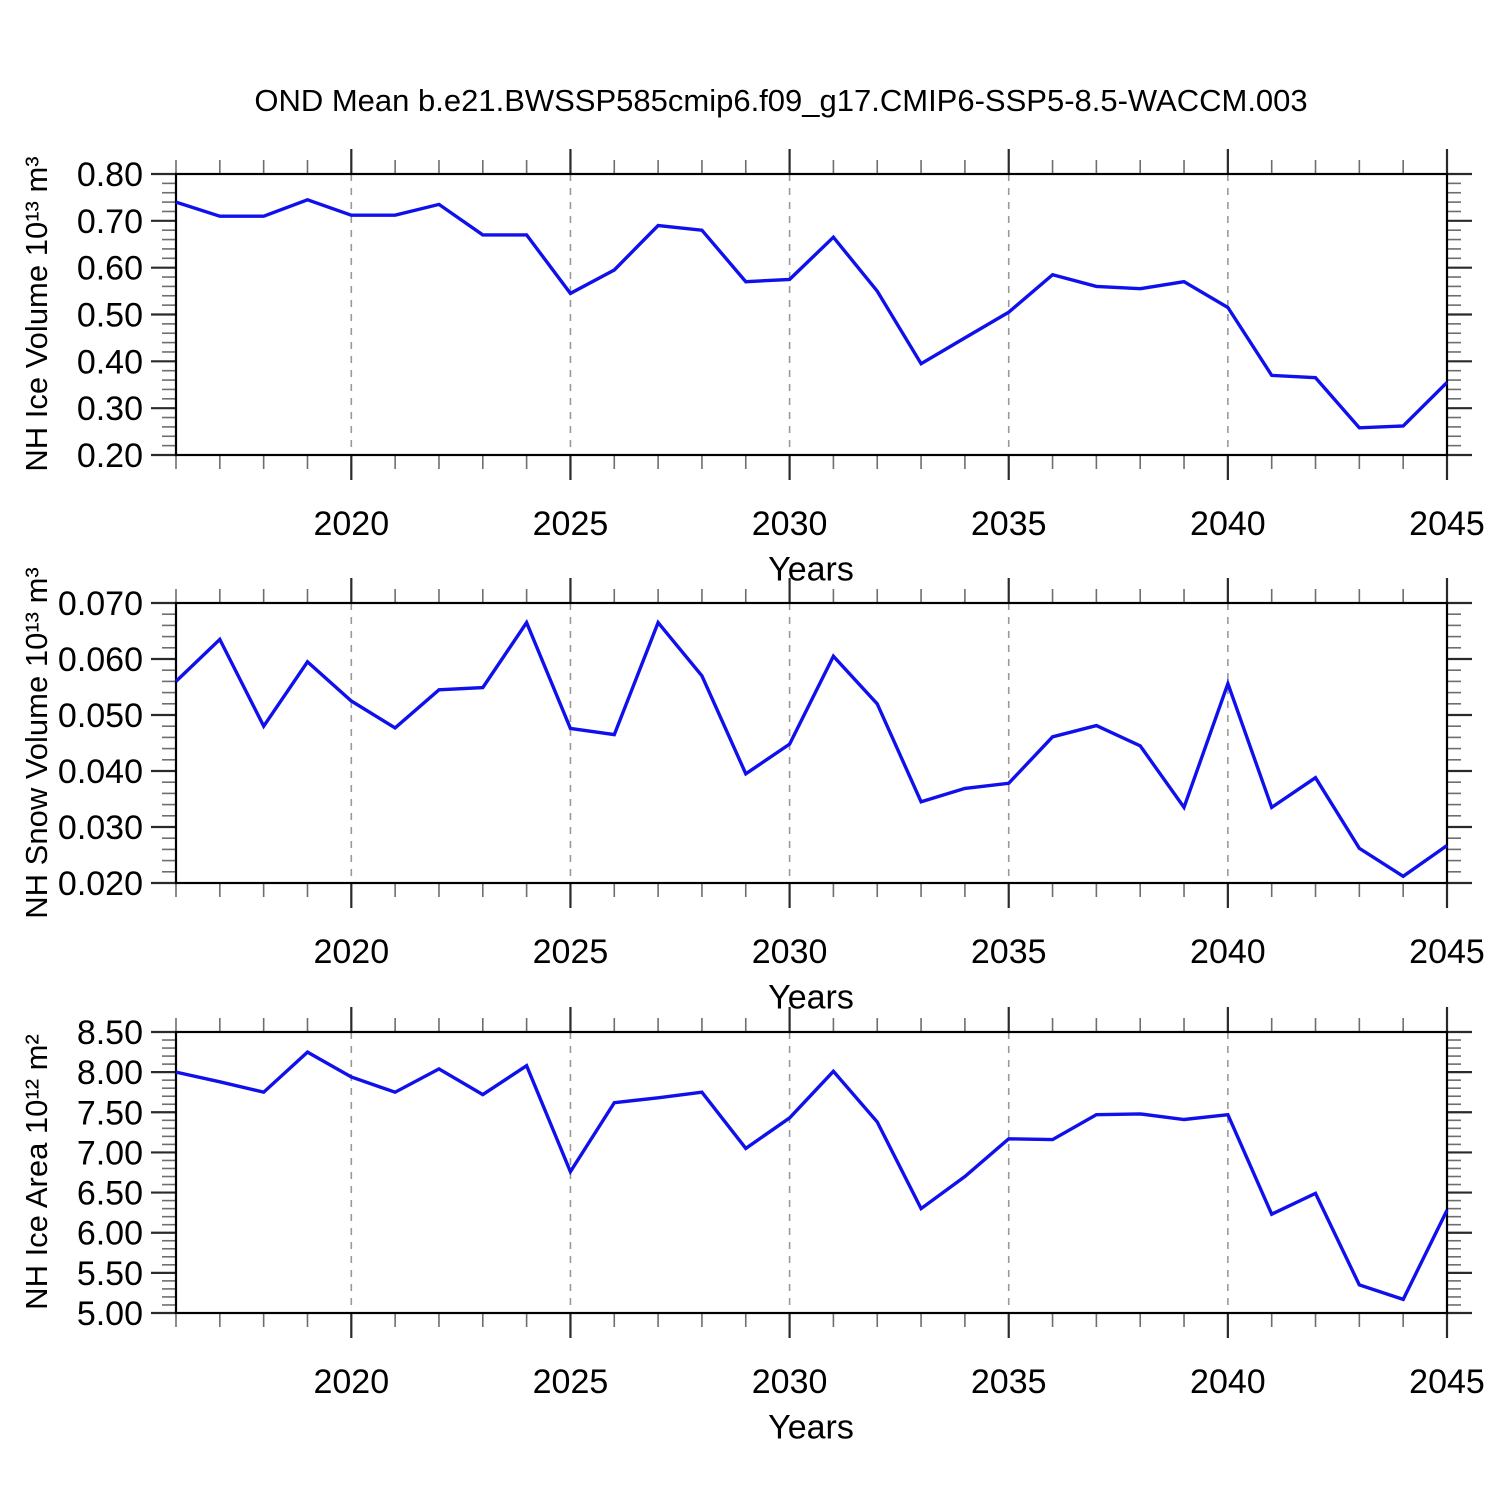 Image resolution: width=1500 pixels, height=1500 pixels. I want to click on y-tick-label-0.80: 0.80, so click(110, 175).